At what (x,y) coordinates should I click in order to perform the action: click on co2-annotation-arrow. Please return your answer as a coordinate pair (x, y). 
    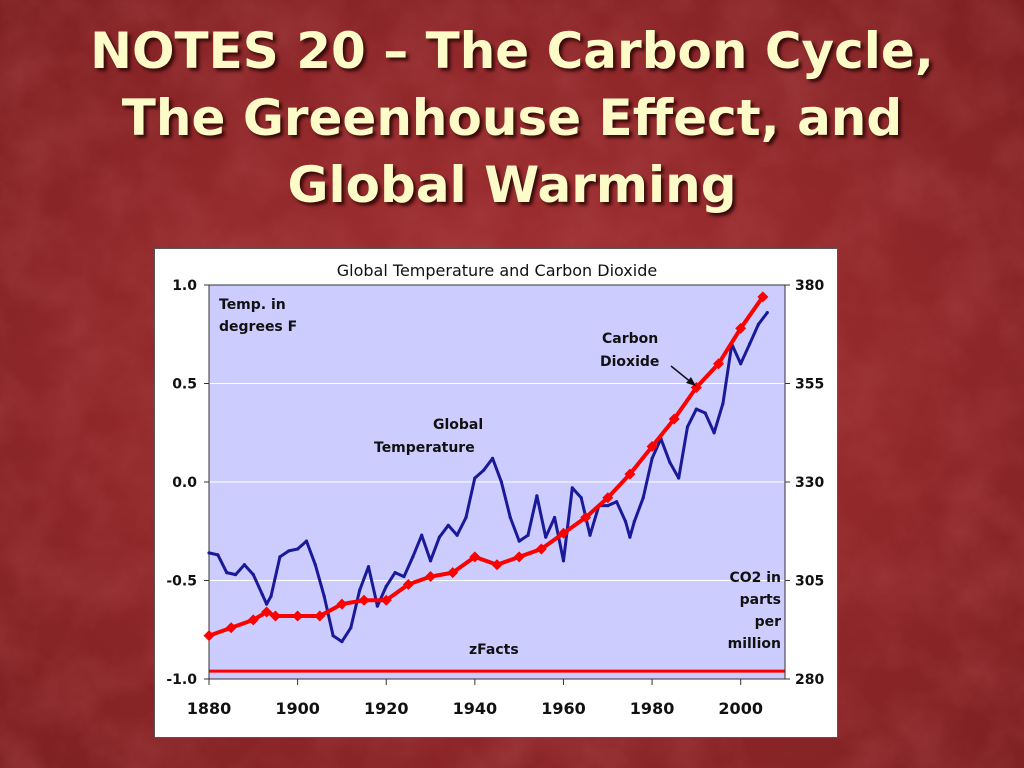
    Looking at the image, I should click on (683, 375).